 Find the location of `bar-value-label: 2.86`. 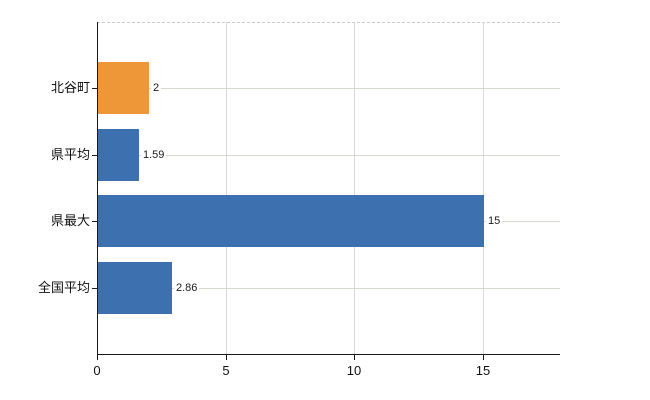

bar-value-label: 2.86 is located at coordinates (187, 288).